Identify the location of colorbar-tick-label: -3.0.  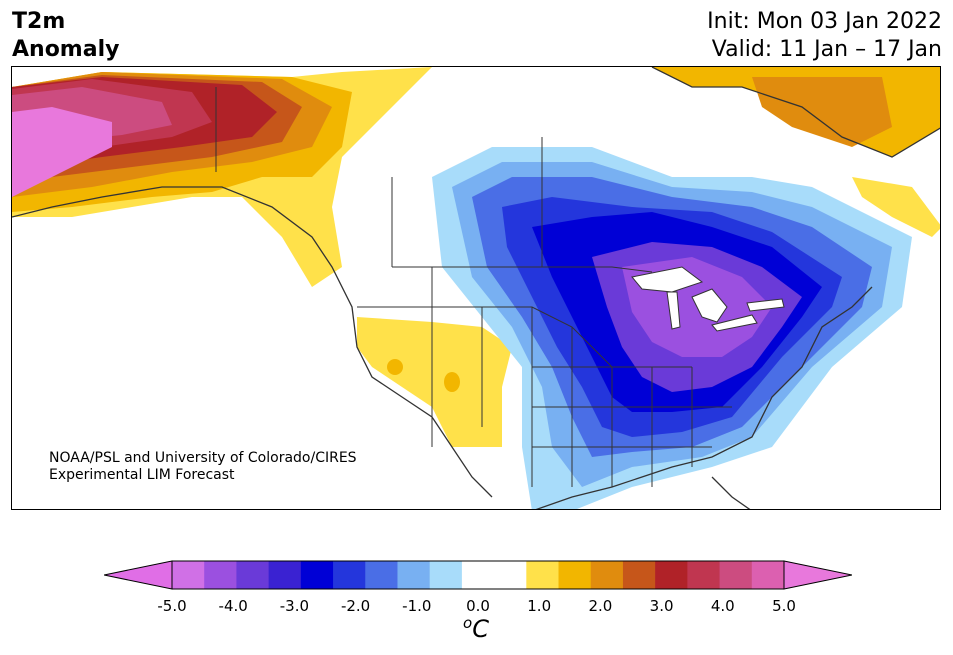
(294, 606).